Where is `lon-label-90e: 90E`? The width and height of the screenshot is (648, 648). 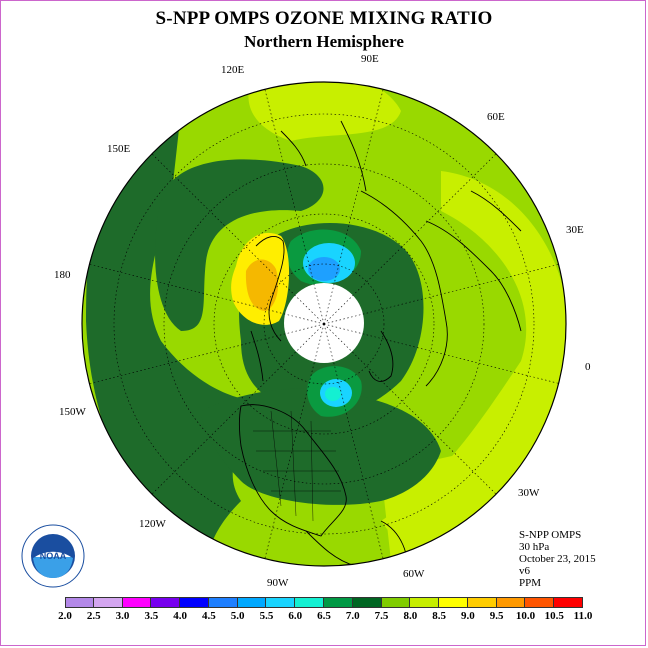 lon-label-90e: 90E is located at coordinates (370, 59).